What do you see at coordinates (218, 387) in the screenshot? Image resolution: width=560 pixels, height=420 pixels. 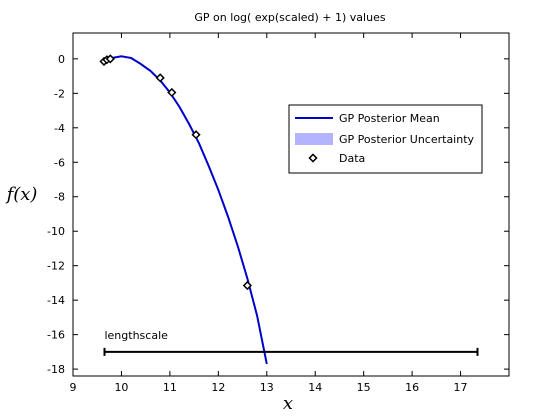 I see `x-tick-label: 12` at bounding box center [218, 387].